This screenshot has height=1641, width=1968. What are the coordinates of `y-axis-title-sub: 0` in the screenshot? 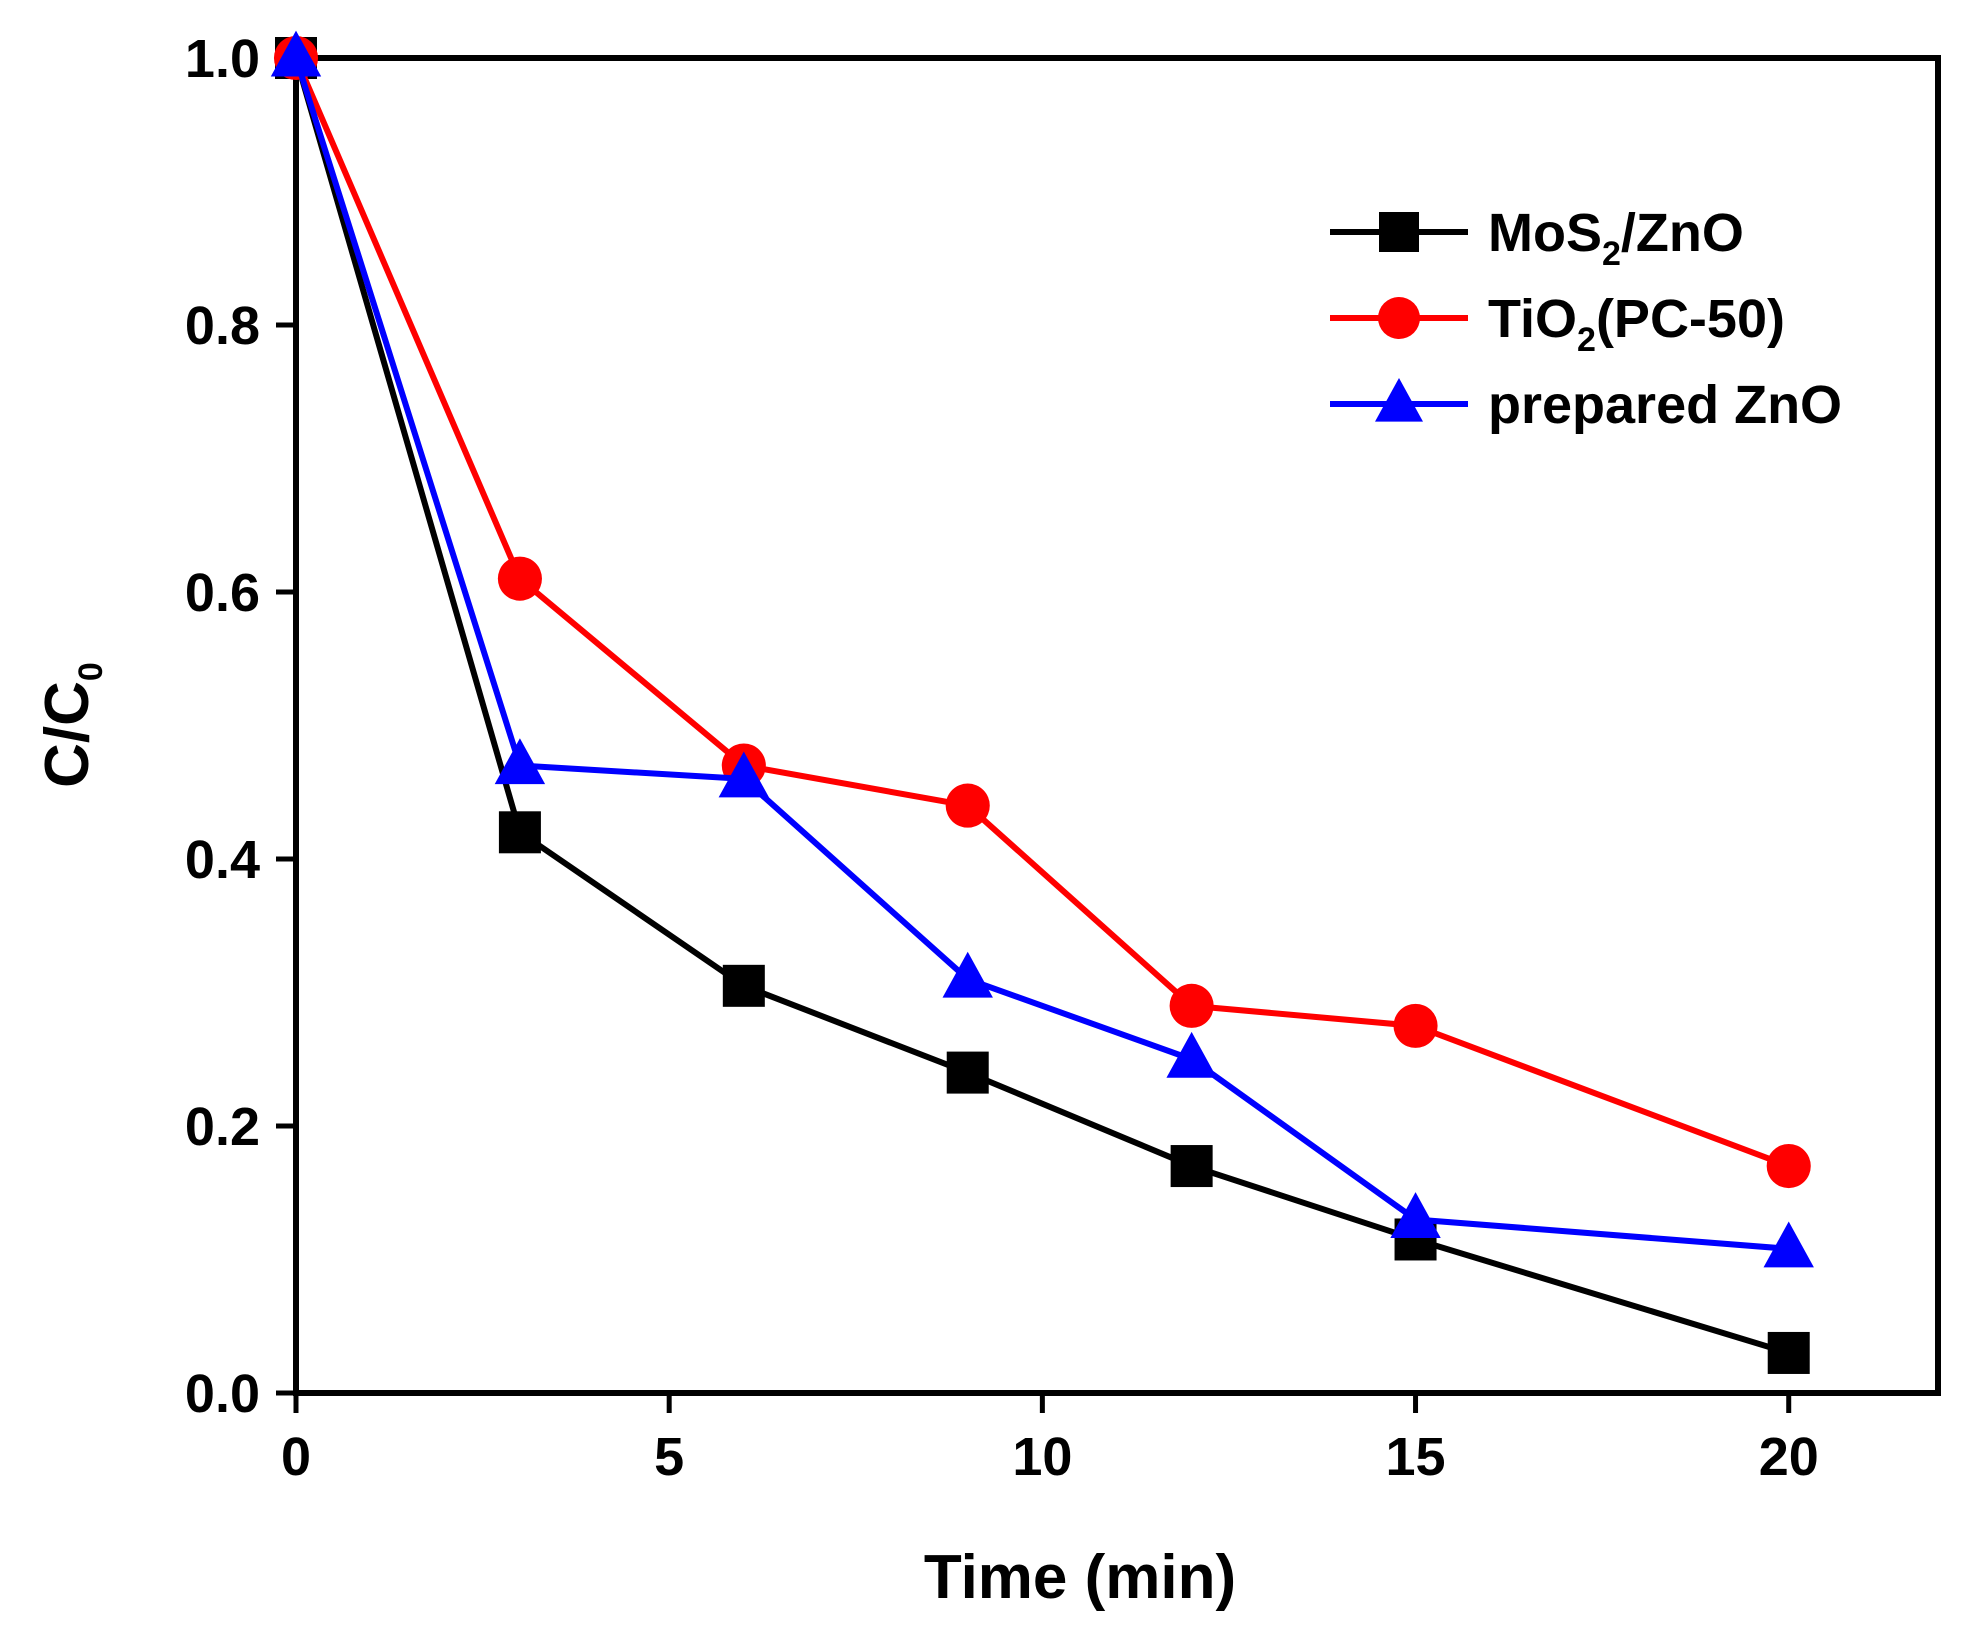 It's located at (91, 671).